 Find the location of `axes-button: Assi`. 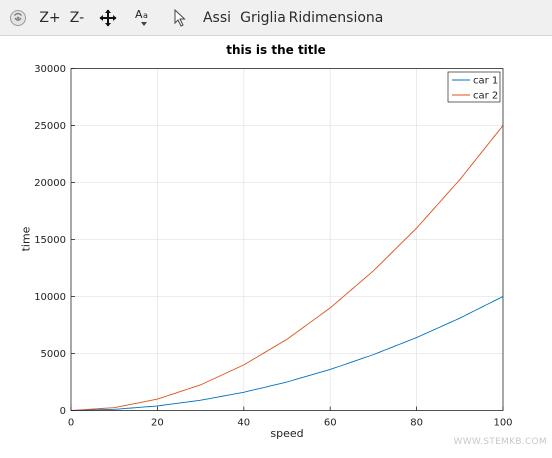

axes-button: Assi is located at coordinates (217, 18).